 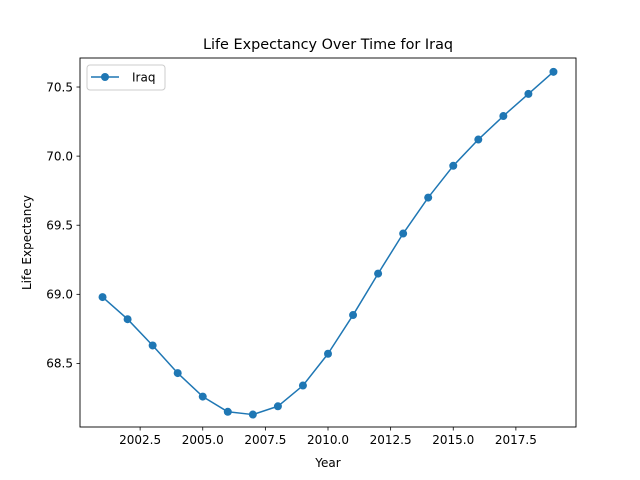 What do you see at coordinates (328, 440) in the screenshot?
I see `x-tick-label: 2010.0` at bounding box center [328, 440].